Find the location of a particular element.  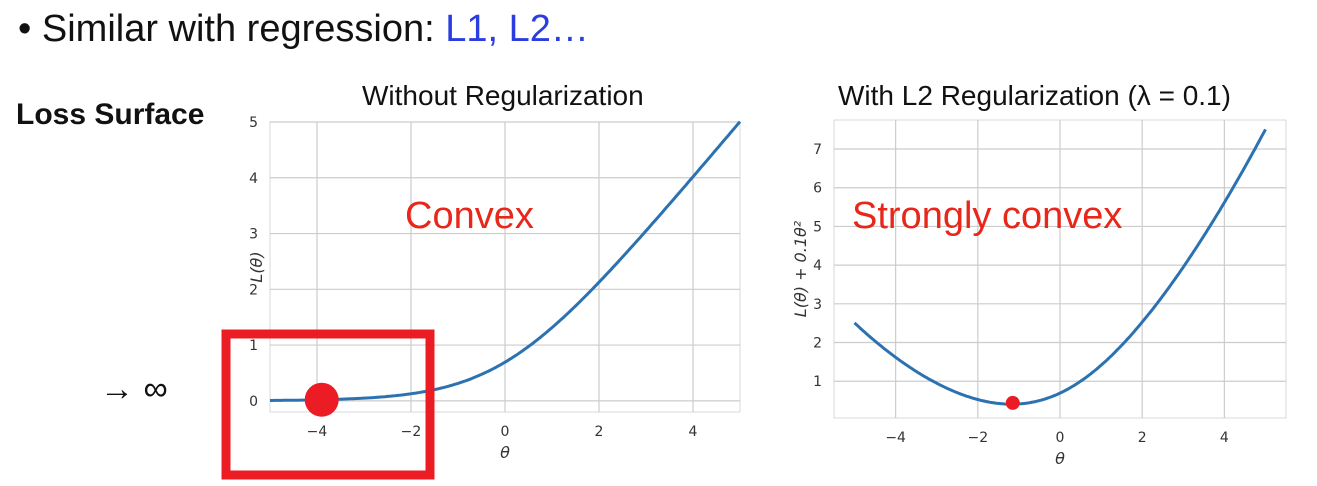

loss-surface-label: Loss Surface is located at coordinates (110, 114).